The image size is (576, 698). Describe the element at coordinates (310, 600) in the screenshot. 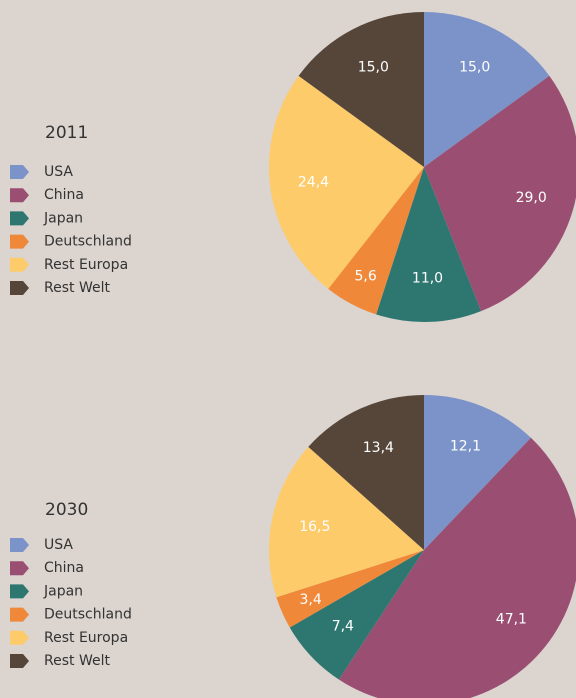

I see `slice-label: 3,4` at that location.